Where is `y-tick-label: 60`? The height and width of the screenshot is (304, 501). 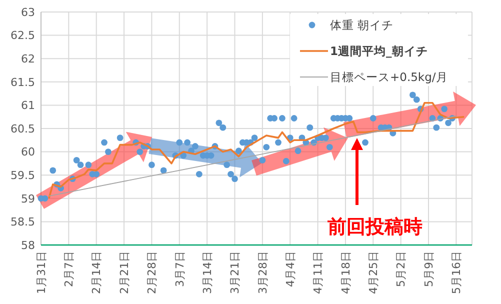
y-tick-label: 60 is located at coordinates (28, 152).